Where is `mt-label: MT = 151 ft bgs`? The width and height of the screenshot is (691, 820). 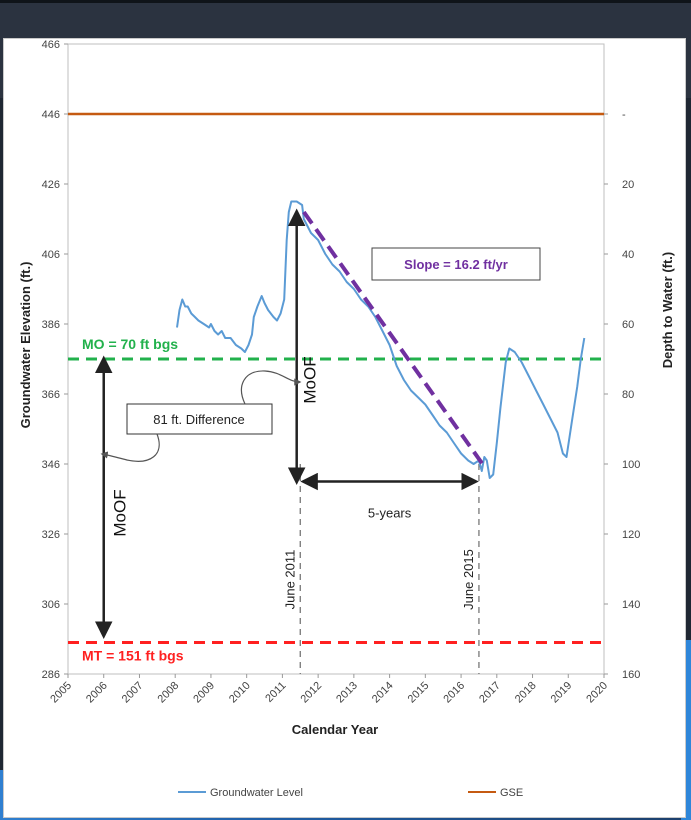
mt-label: MT = 151 ft bgs is located at coordinates (133, 656).